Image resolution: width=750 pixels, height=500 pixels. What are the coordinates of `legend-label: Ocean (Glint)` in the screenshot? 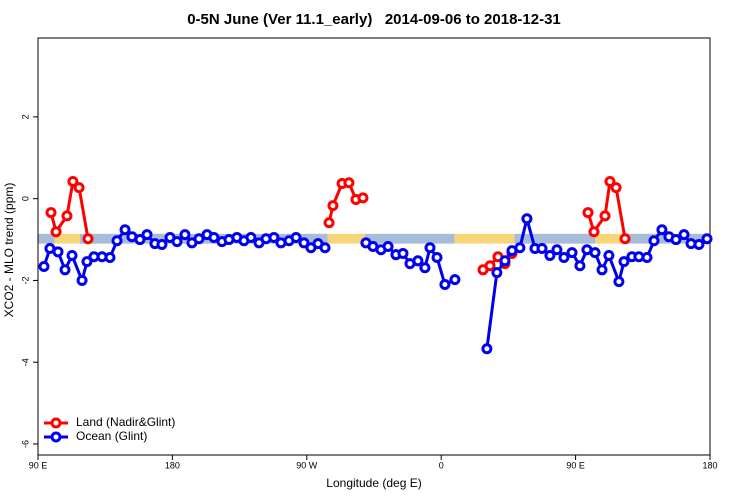 It's located at (111, 436).